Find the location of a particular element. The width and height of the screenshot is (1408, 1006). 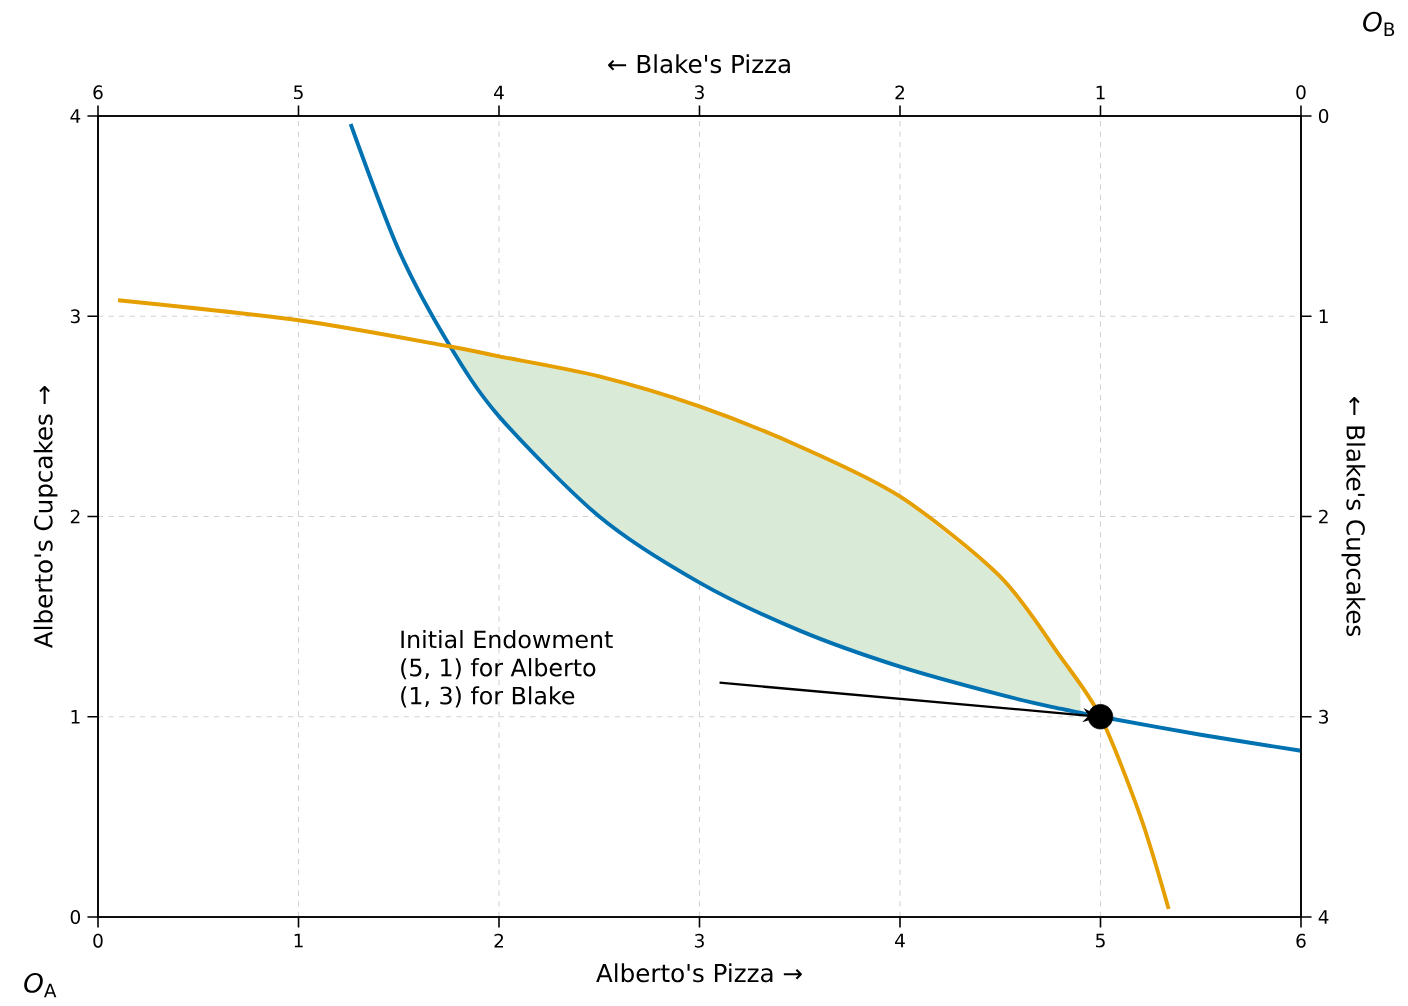

y-tick-label: 3 is located at coordinates (75, 316).